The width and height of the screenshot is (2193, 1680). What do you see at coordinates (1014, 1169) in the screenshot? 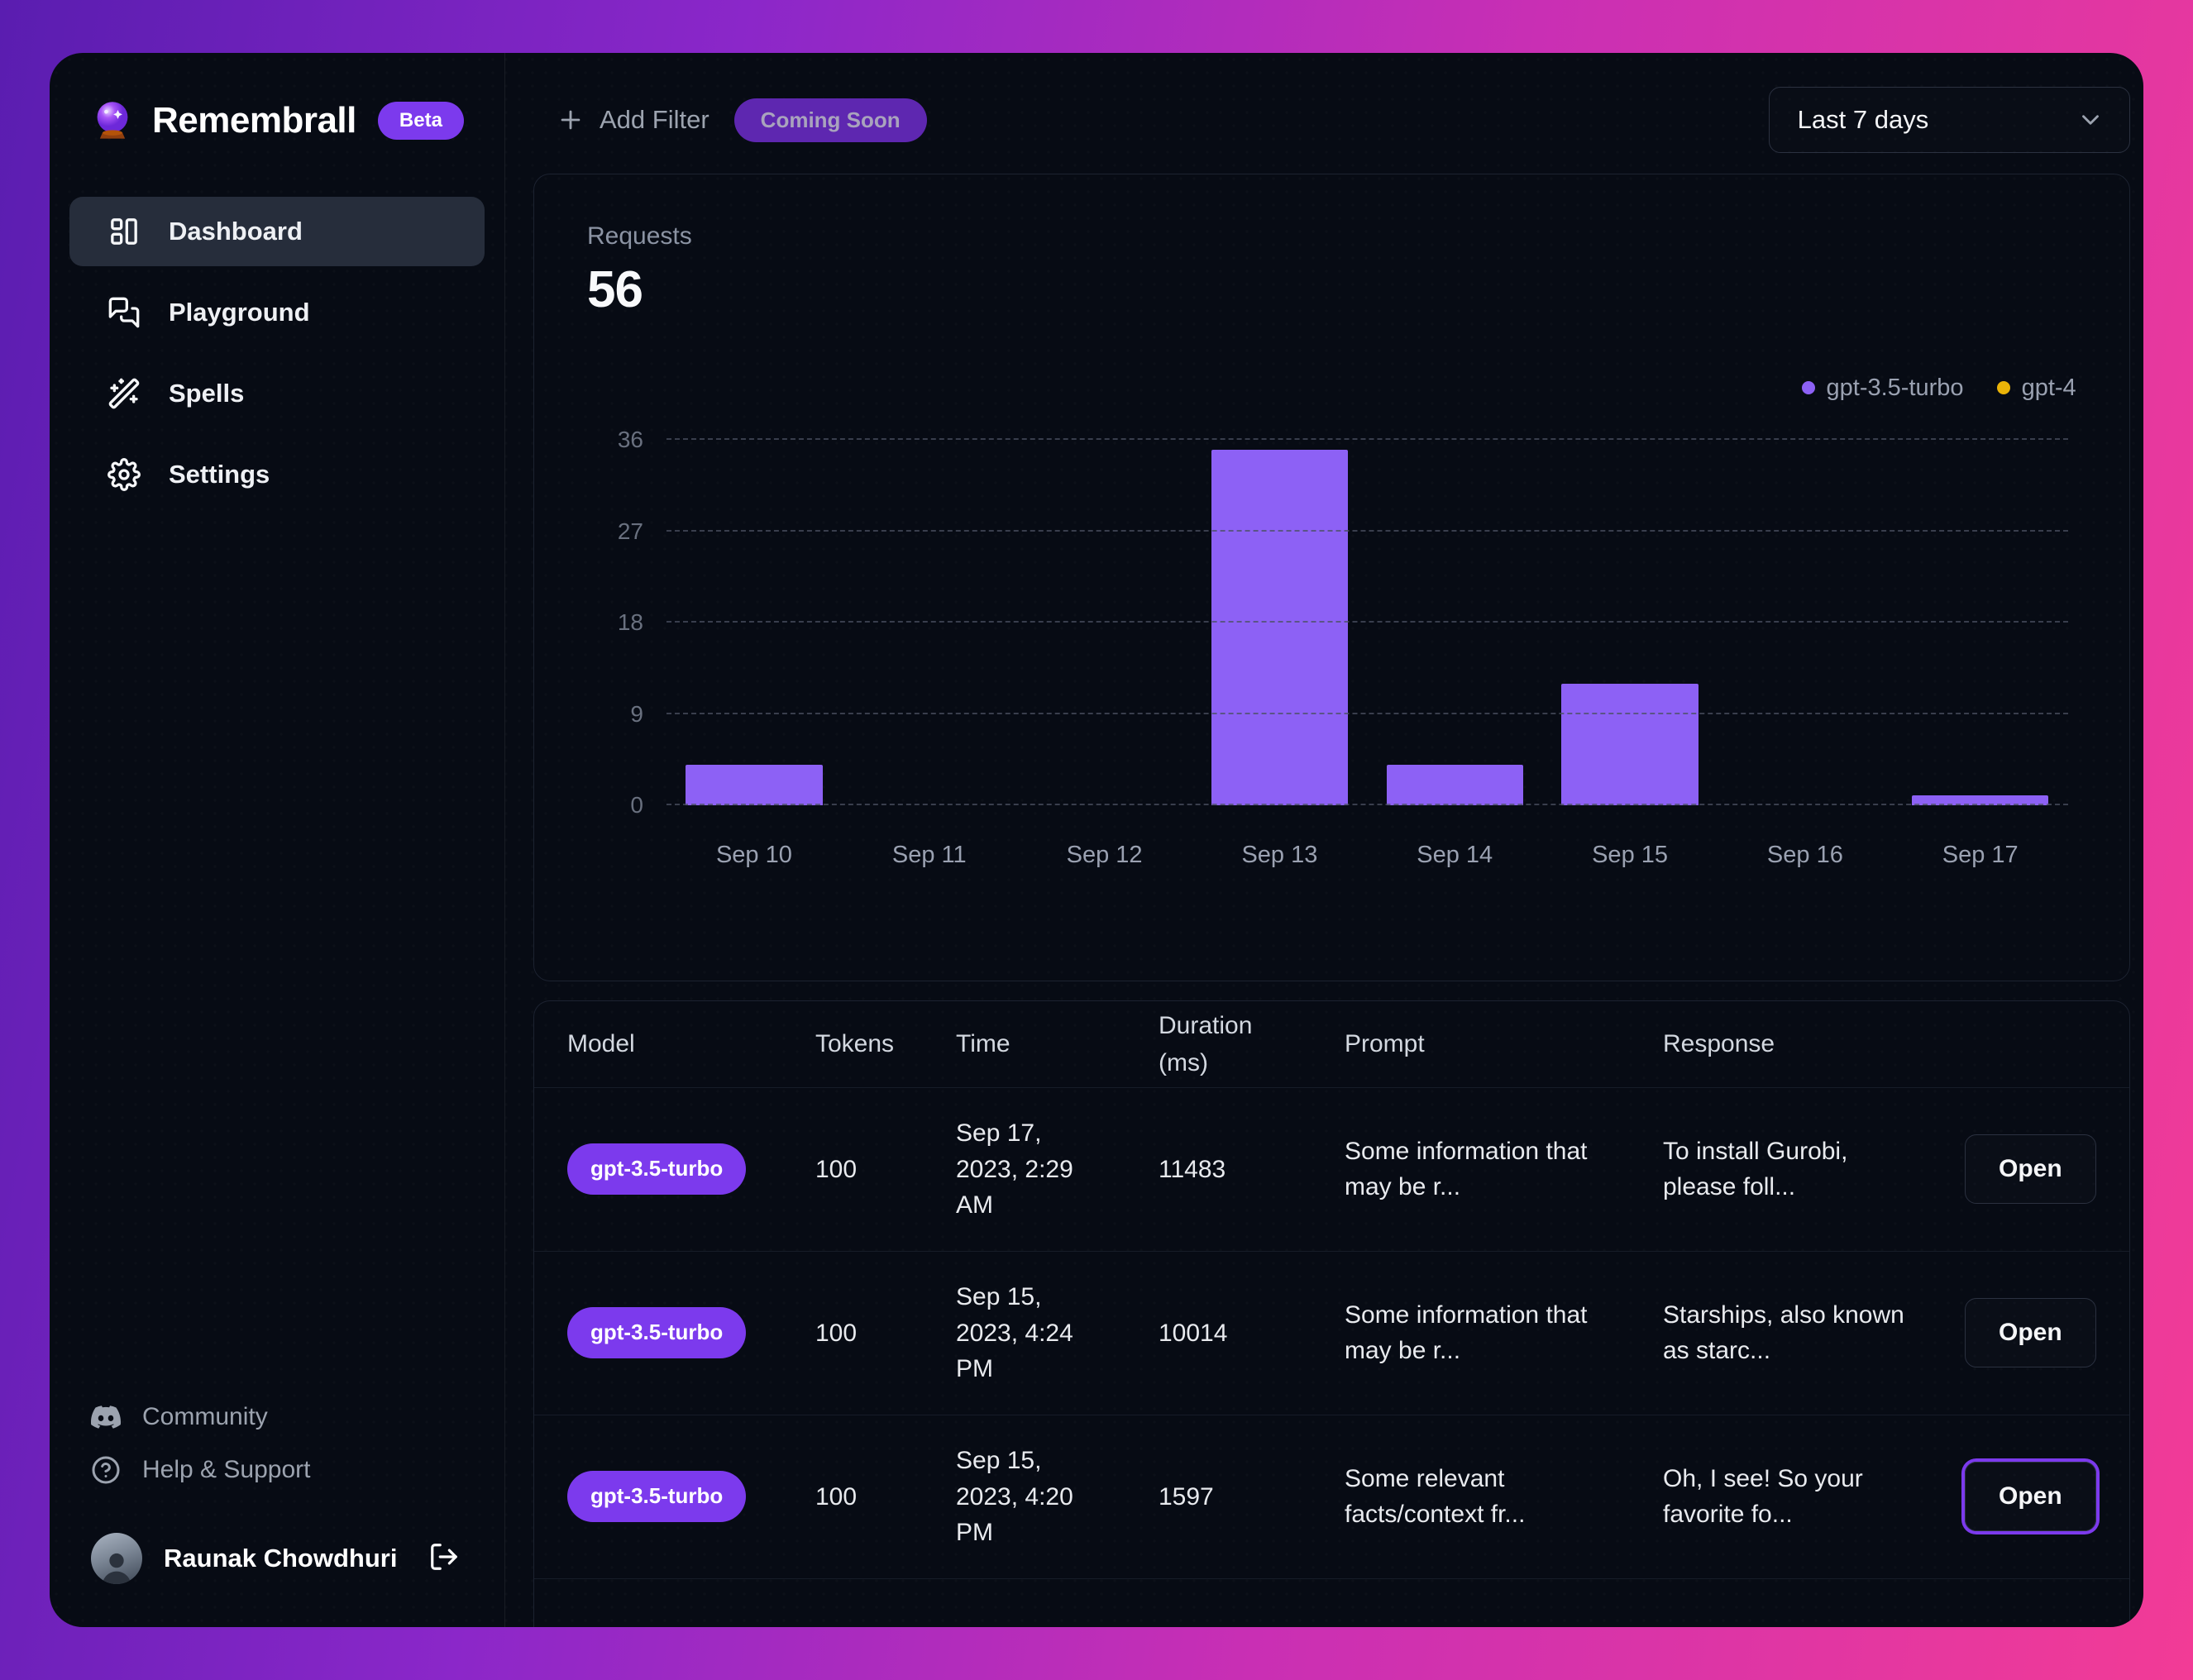
I see `time-cell: Sep 17, 2023, 2:29 AM` at bounding box center [1014, 1169].